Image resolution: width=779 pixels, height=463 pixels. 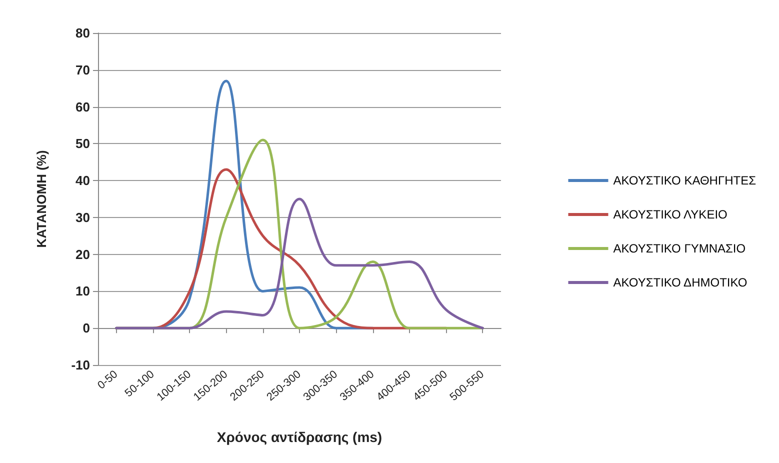 What do you see at coordinates (80, 365) in the screenshot?
I see `y-tick-label: -10` at bounding box center [80, 365].